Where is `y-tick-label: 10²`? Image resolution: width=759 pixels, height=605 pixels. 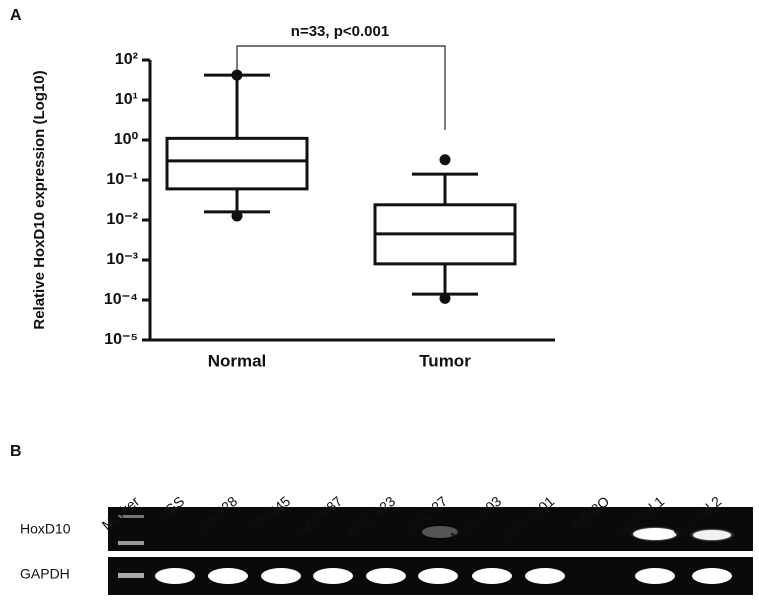
y-tick-label: 10² is located at coordinates (126, 59).